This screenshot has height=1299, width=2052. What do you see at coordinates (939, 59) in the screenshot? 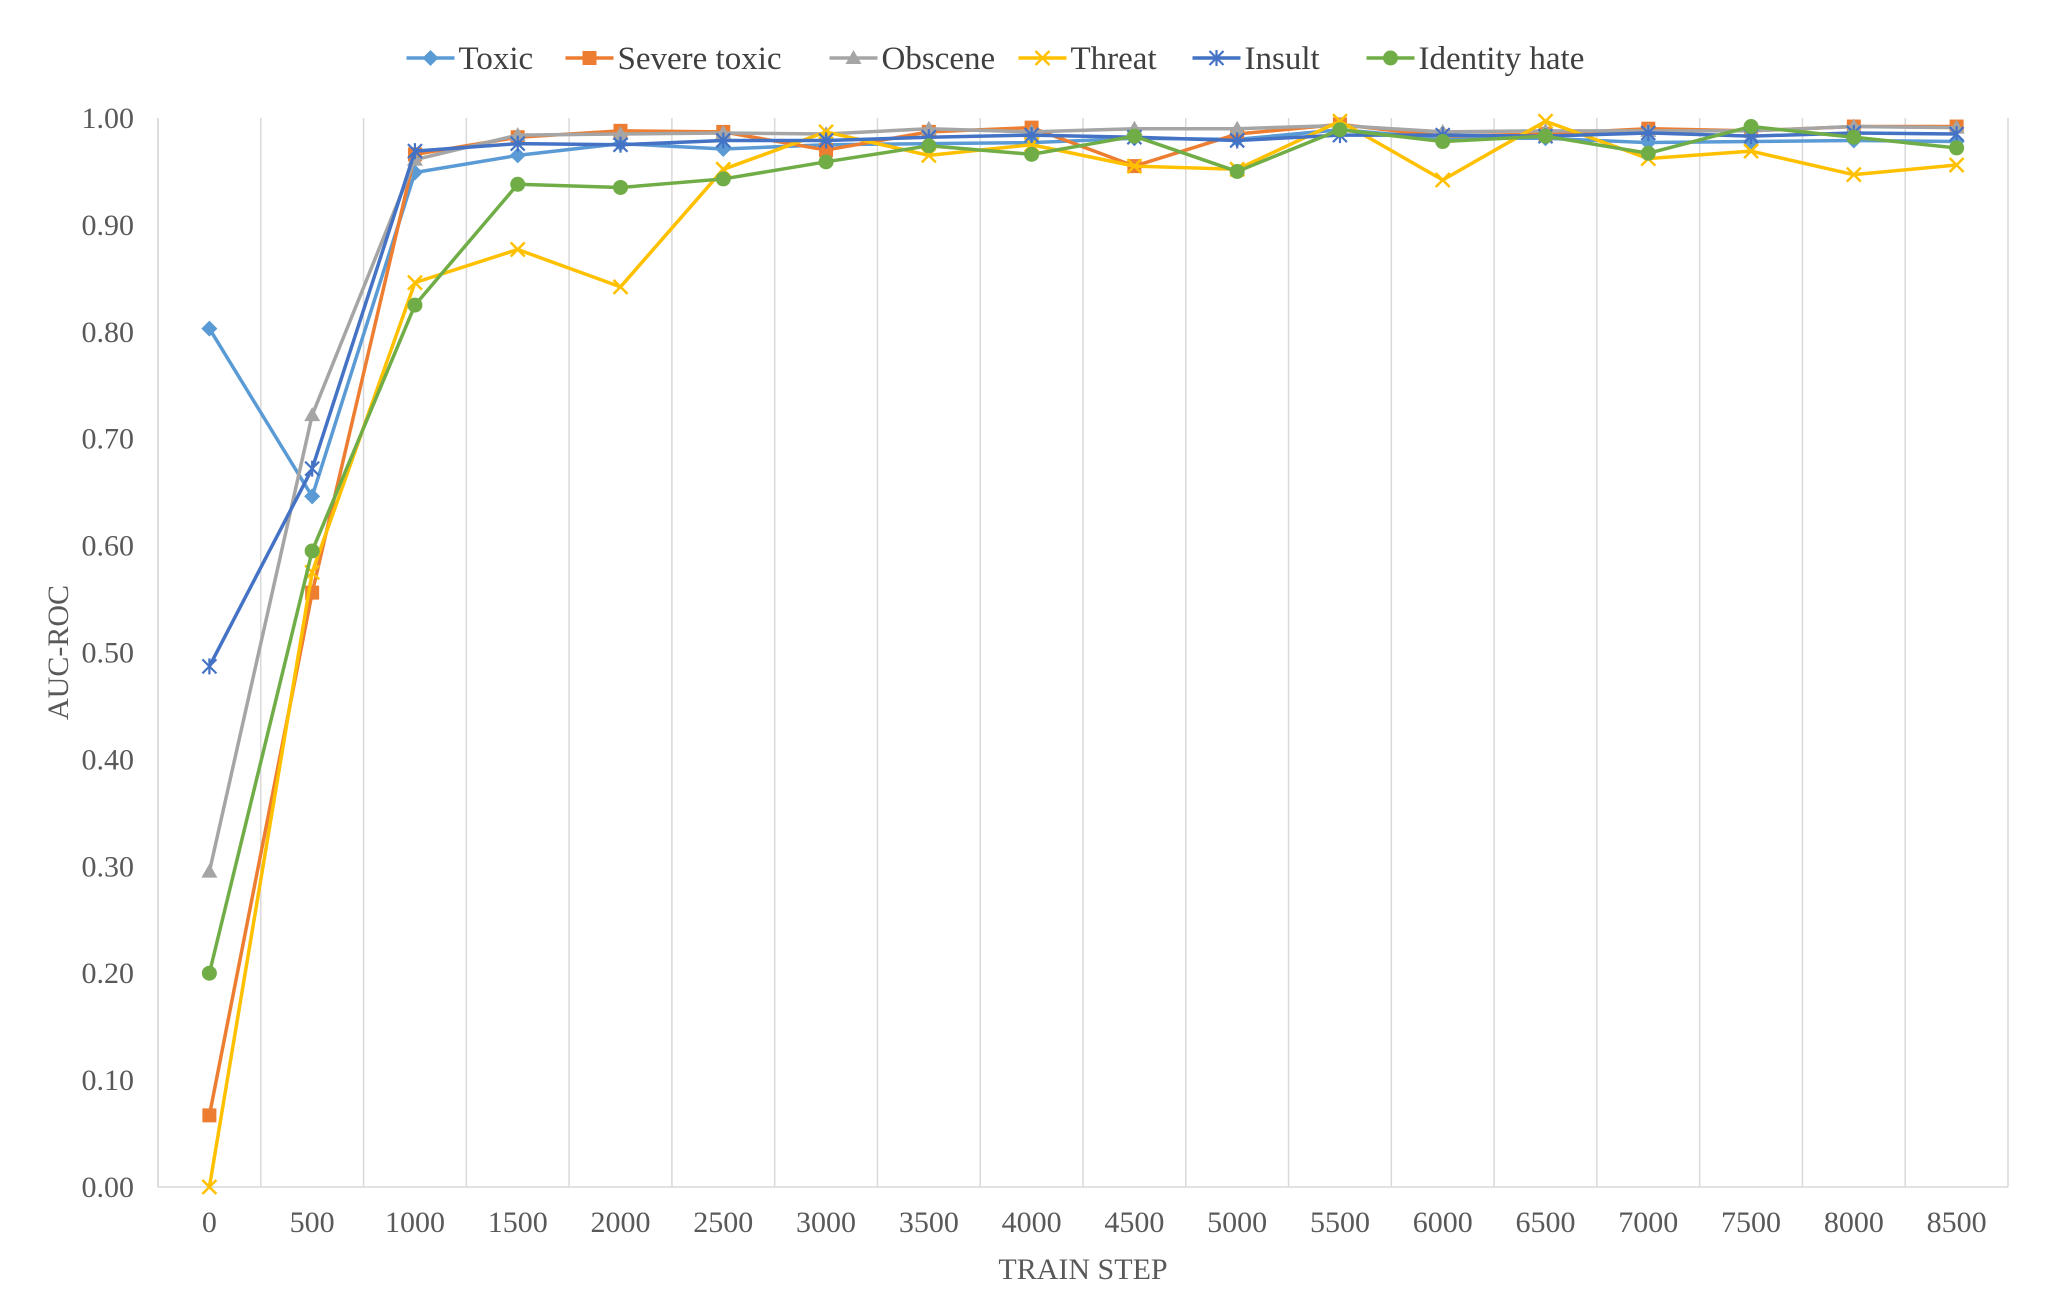
I see `legend-label-obscene: Obscene` at bounding box center [939, 59].